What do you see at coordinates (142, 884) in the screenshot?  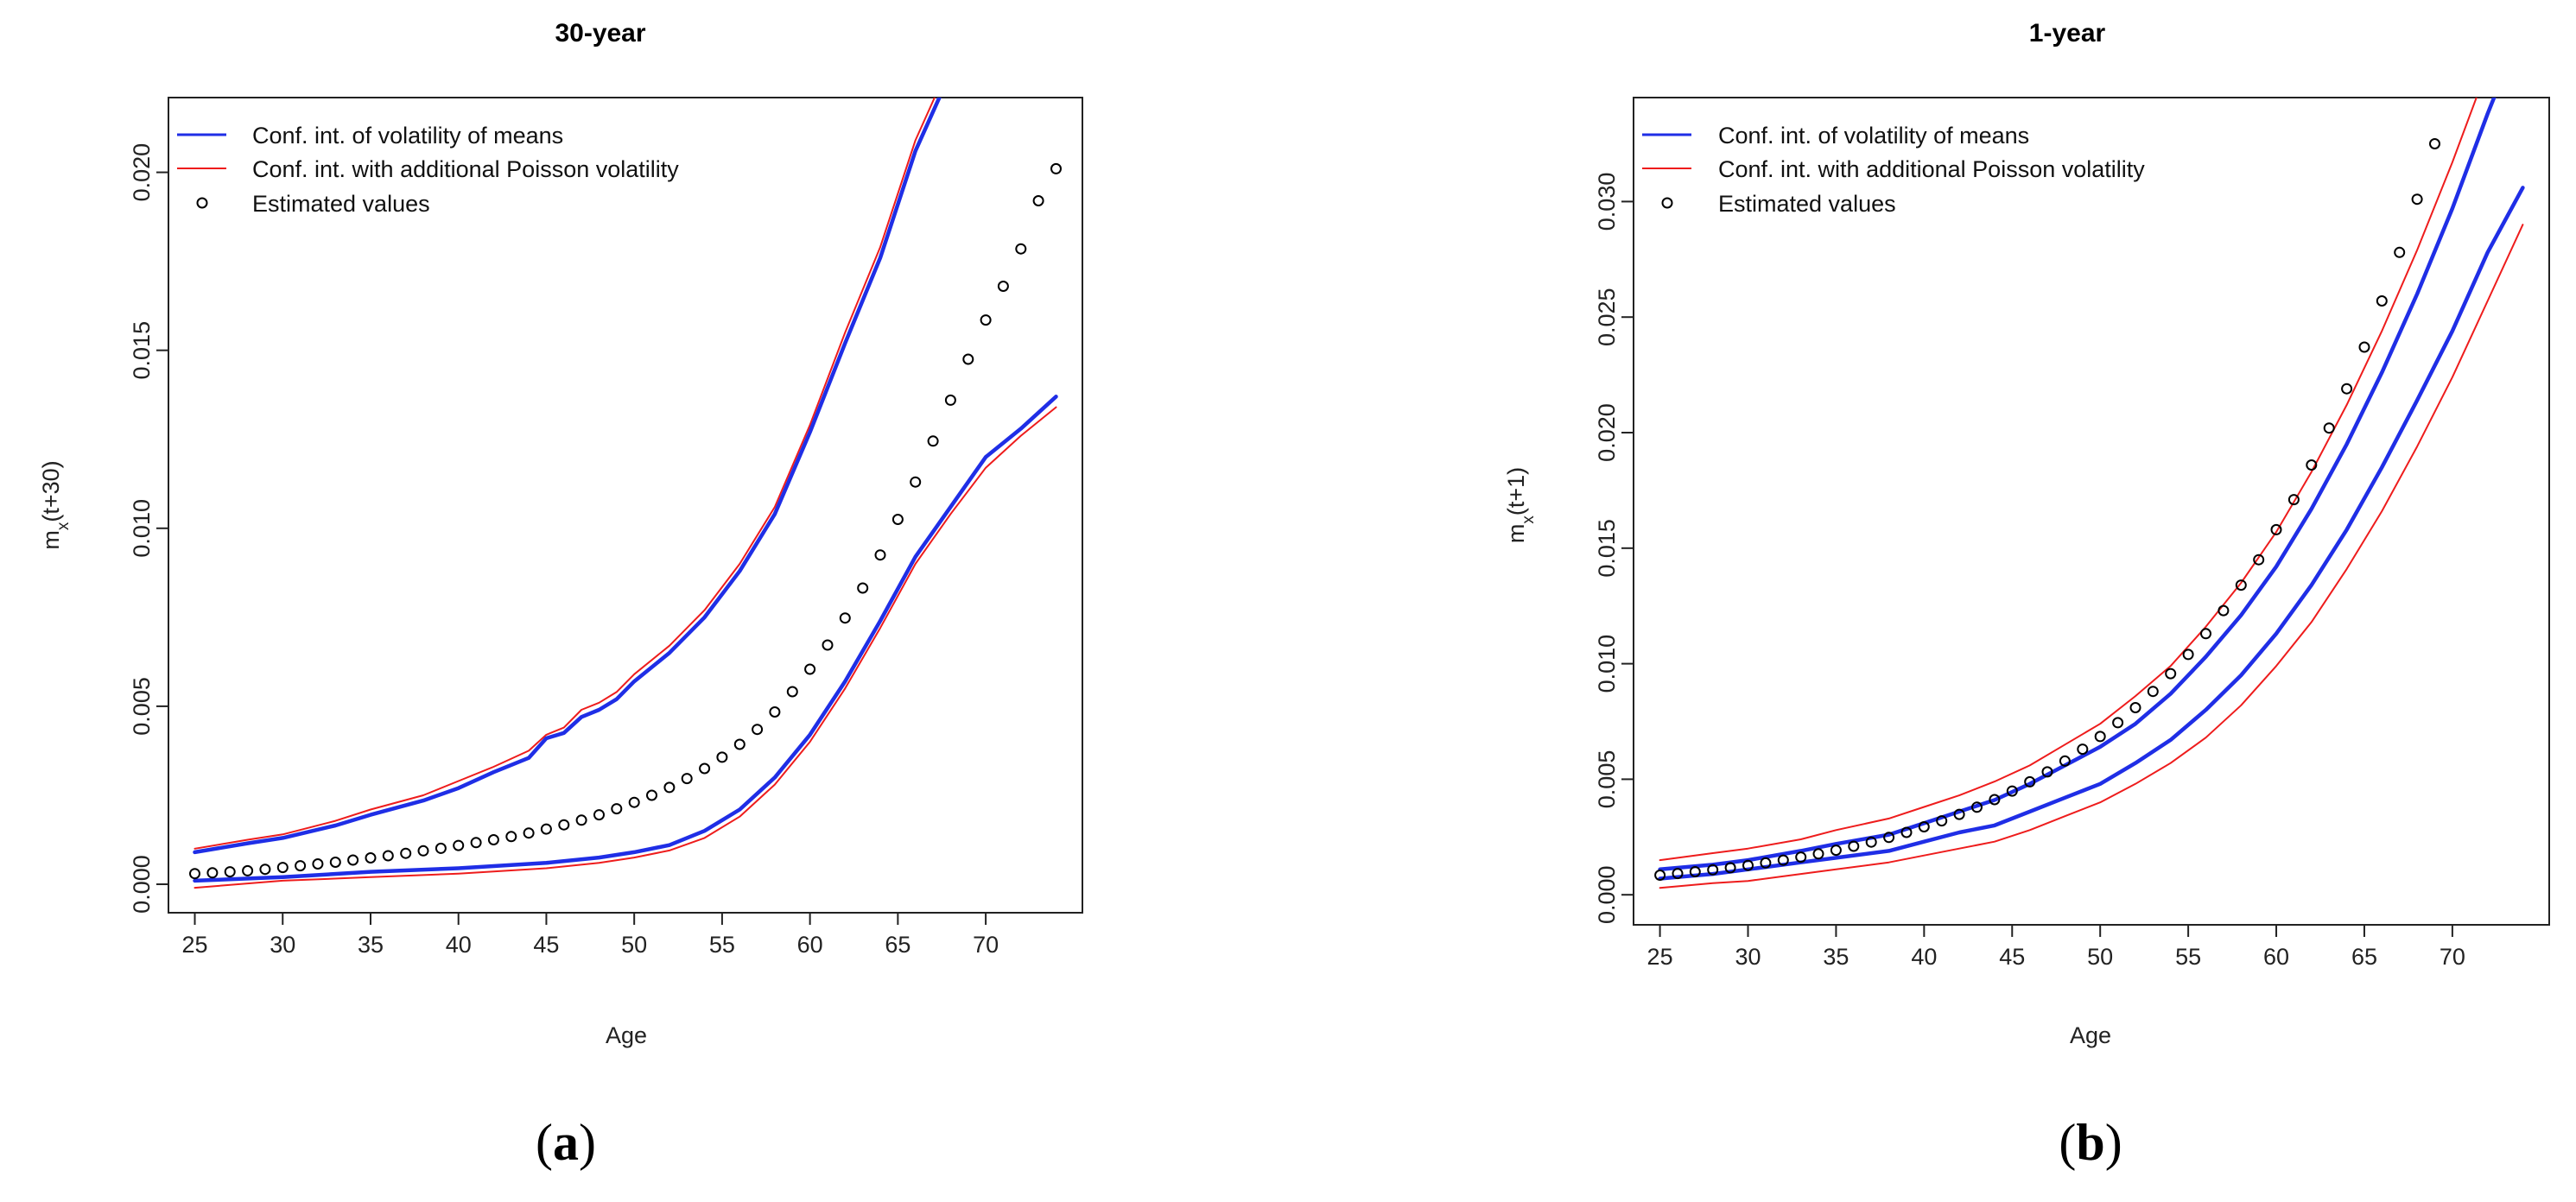 I see `y-tick-label: 0.000` at bounding box center [142, 884].